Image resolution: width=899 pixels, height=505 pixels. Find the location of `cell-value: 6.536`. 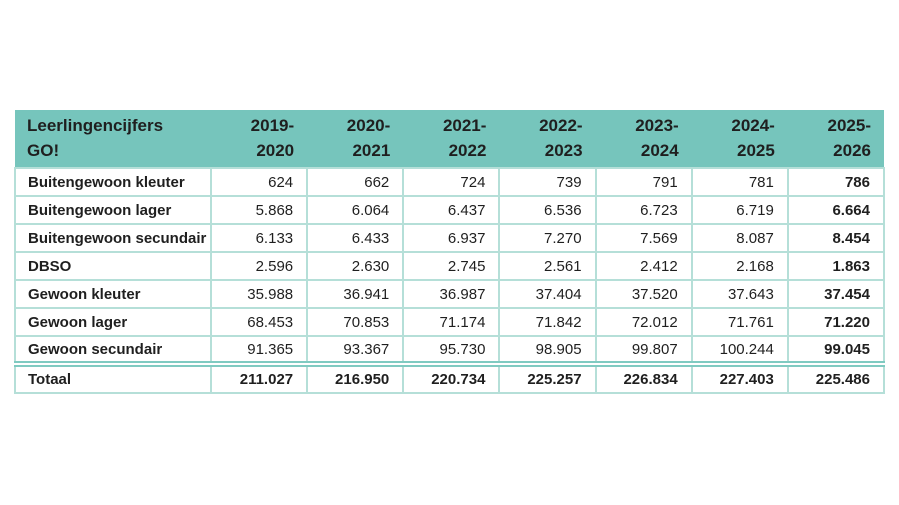

cell-value: 6.536 is located at coordinates (547, 210).